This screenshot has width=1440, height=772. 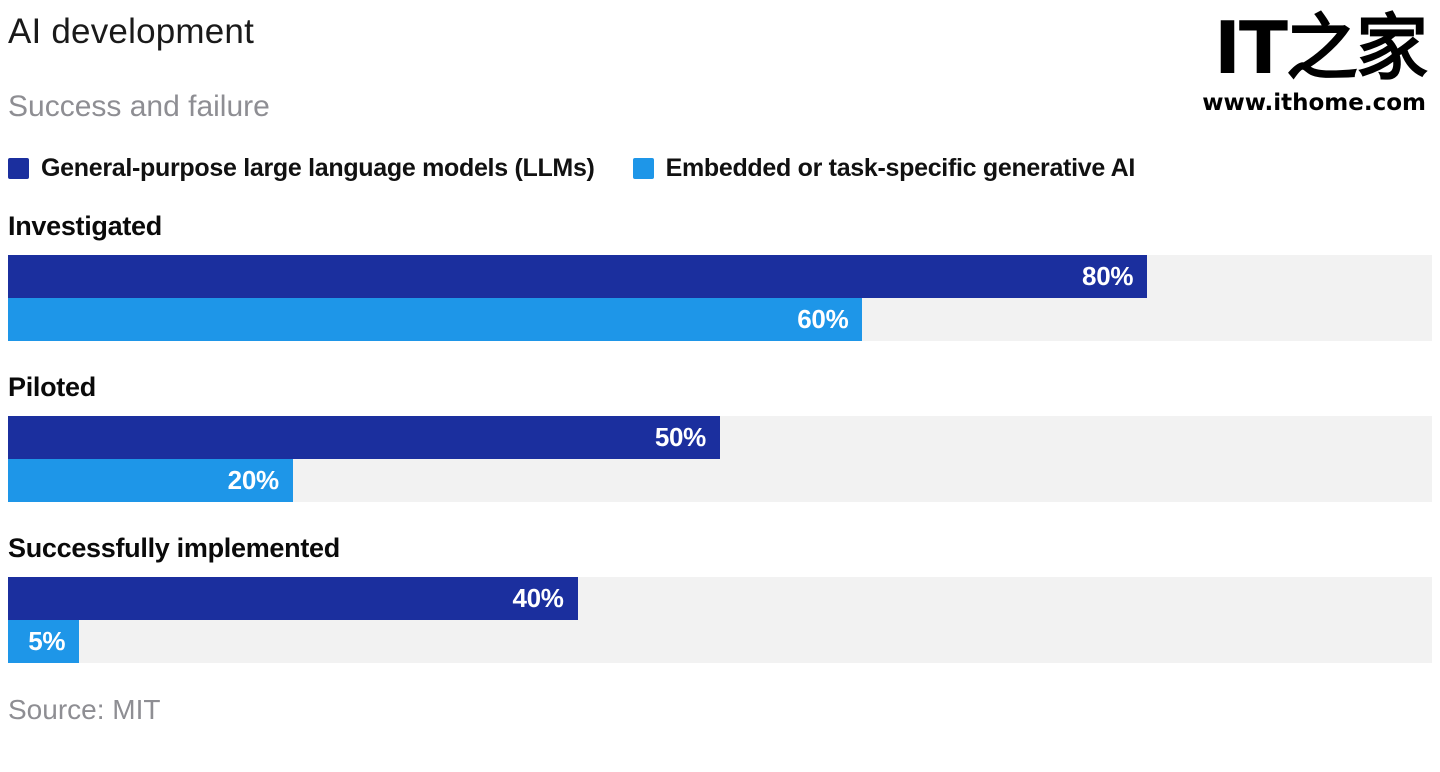 I want to click on bar: 80%, so click(x=578, y=276).